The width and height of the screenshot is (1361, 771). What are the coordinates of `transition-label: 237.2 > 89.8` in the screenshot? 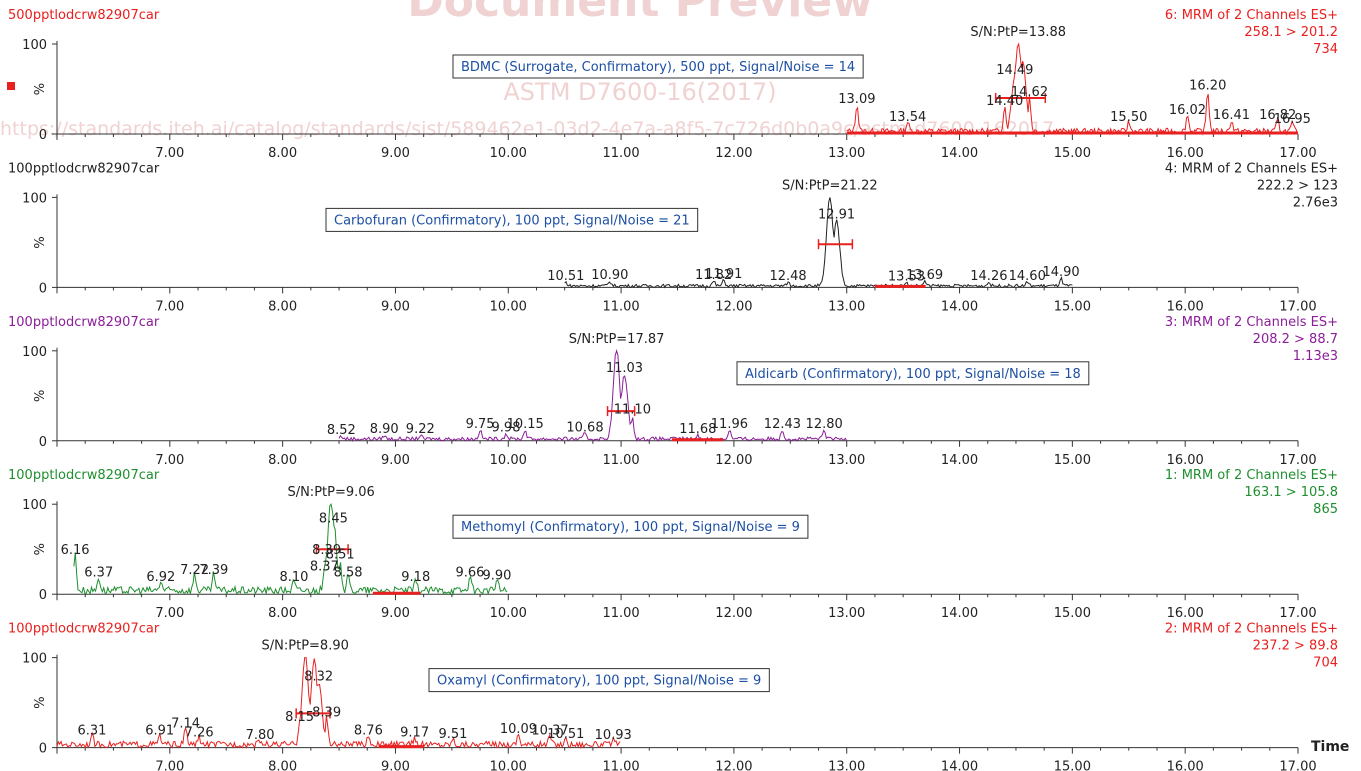 It's located at (1295, 646).